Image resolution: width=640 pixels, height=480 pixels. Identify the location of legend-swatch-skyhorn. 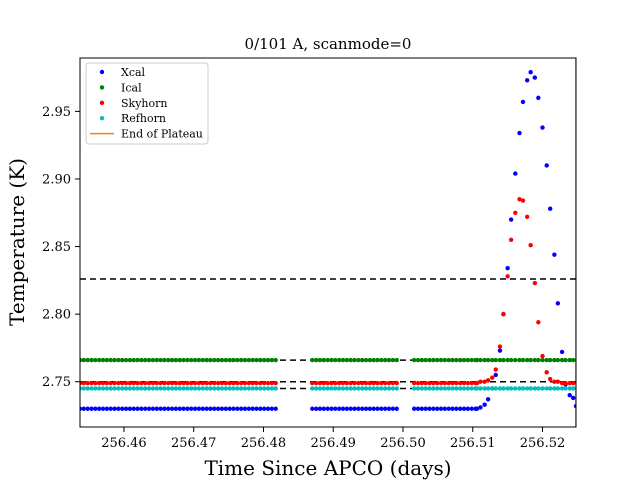
(102, 103).